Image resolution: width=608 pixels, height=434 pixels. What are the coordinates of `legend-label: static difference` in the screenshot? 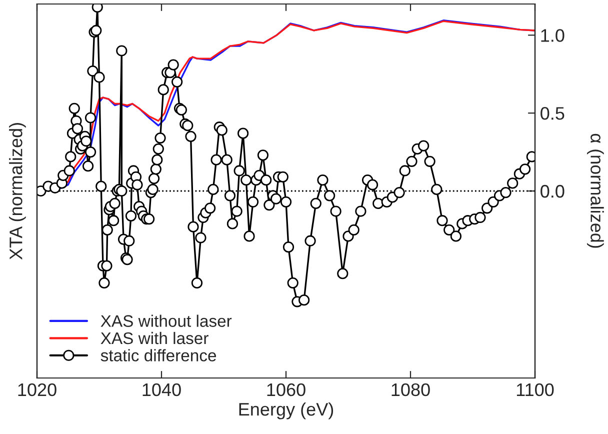 It's located at (158, 355).